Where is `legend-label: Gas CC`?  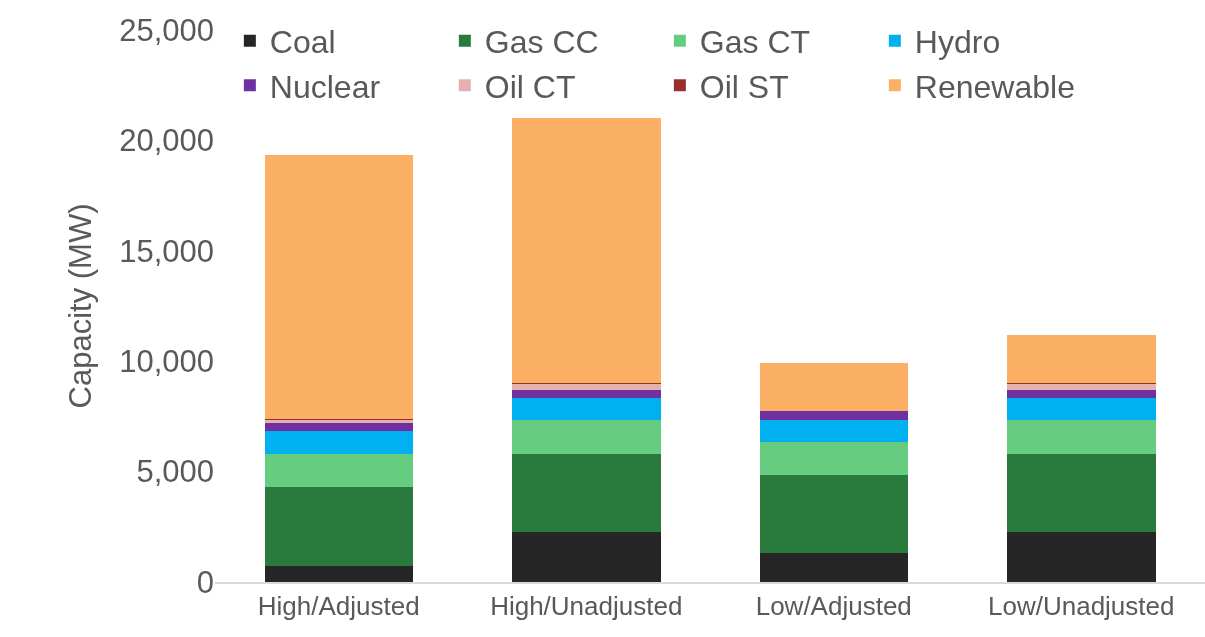
legend-label: Gas CC is located at coordinates (541, 42).